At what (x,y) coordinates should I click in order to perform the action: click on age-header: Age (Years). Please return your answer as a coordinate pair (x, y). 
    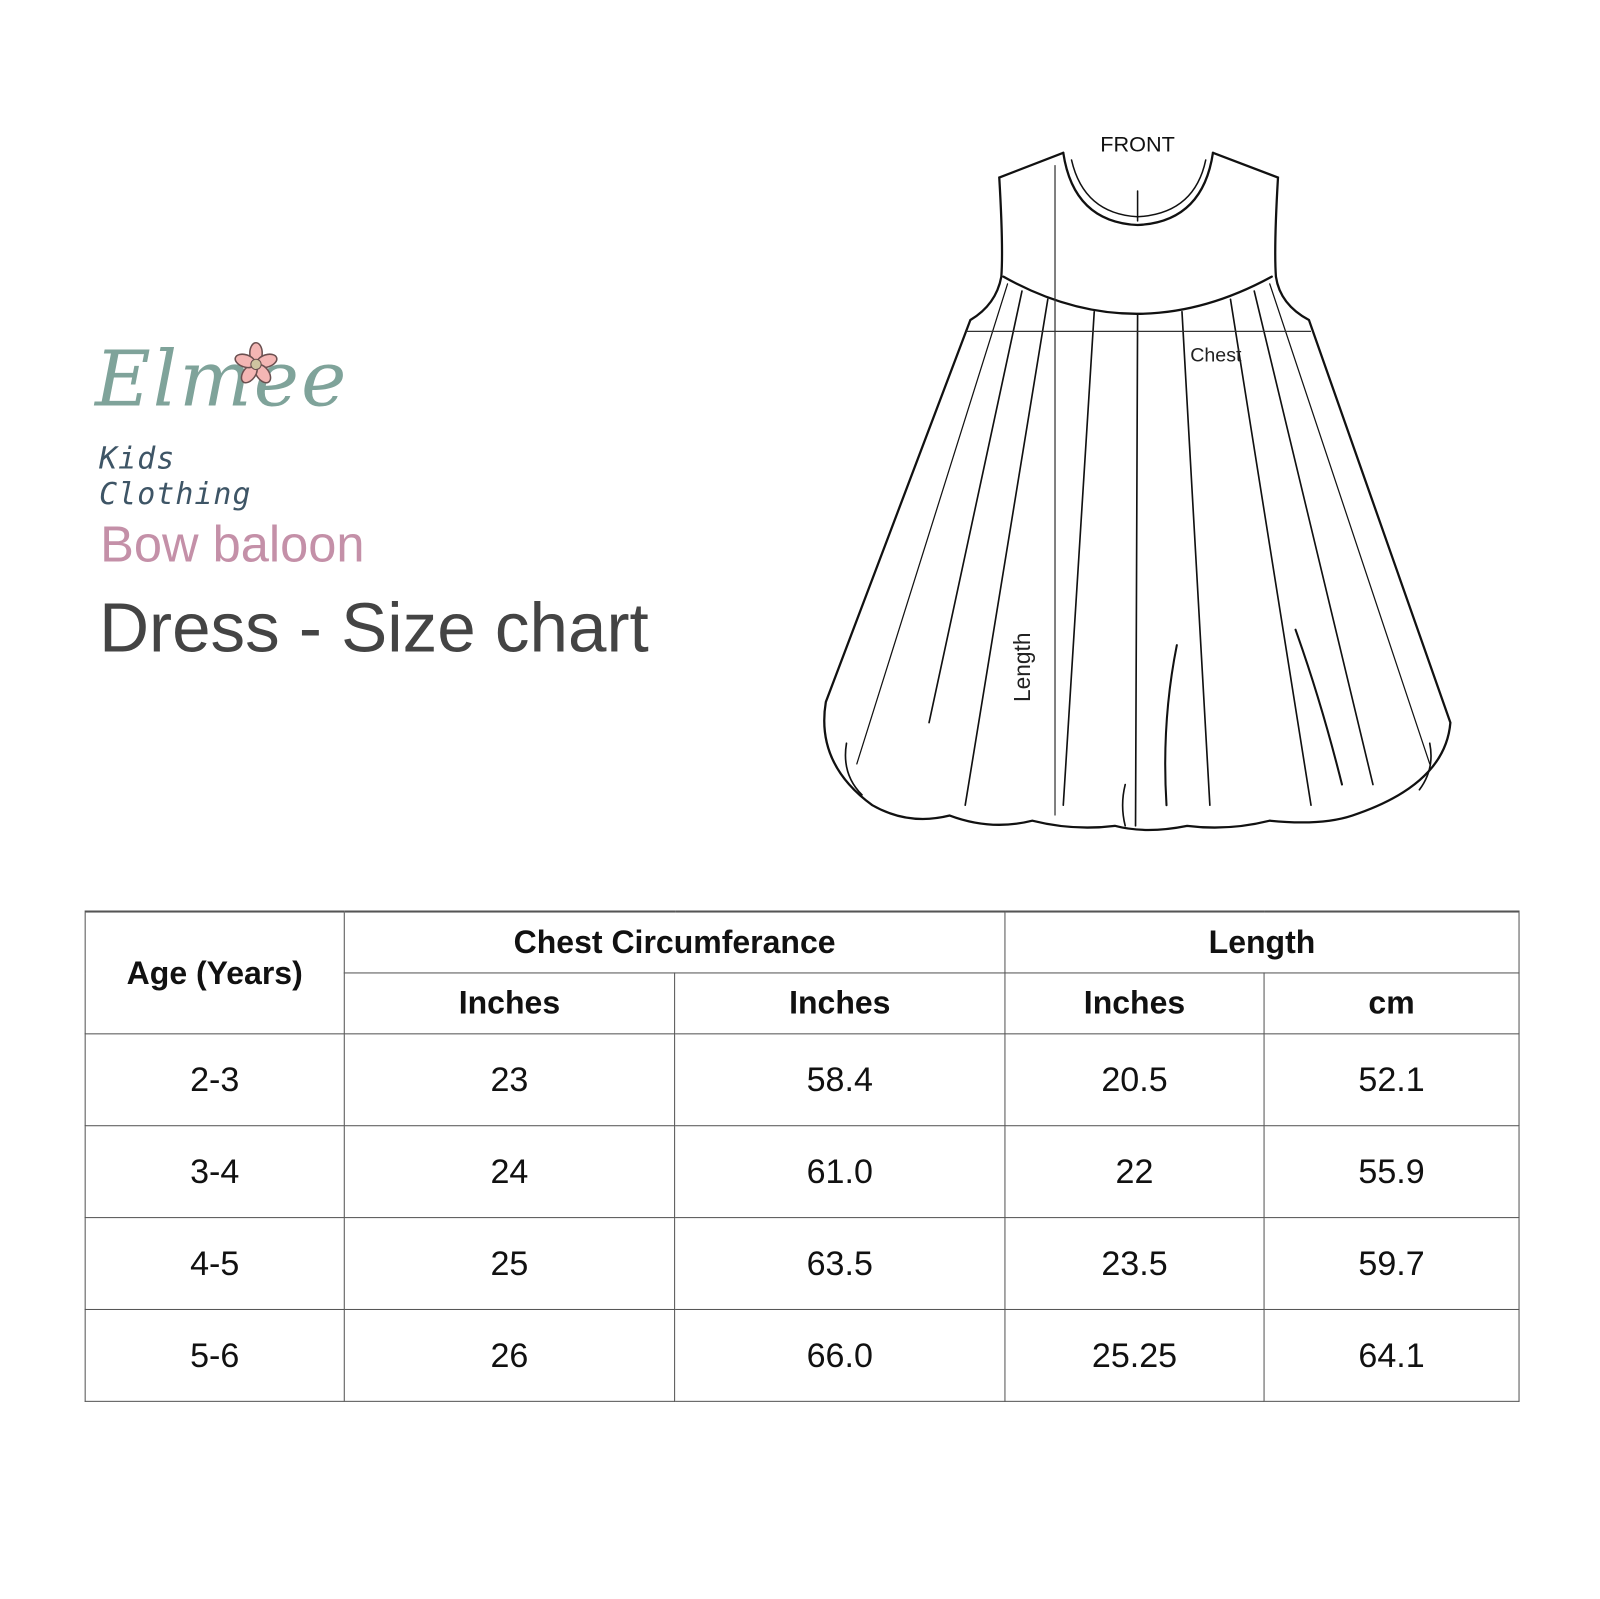
    Looking at the image, I should click on (214, 972).